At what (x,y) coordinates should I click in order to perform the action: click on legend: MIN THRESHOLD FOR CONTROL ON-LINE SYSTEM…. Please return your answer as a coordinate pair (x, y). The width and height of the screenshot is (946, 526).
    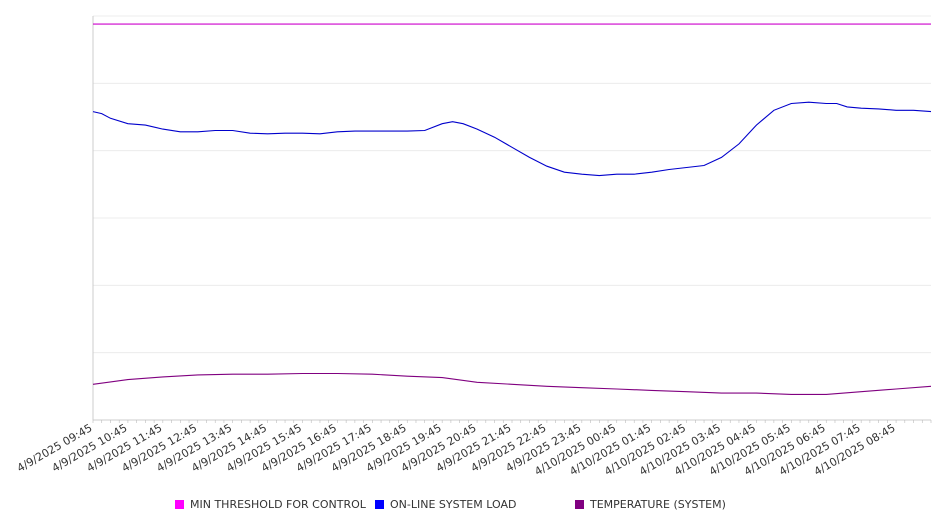
    Looking at the image, I should click on (473, 506).